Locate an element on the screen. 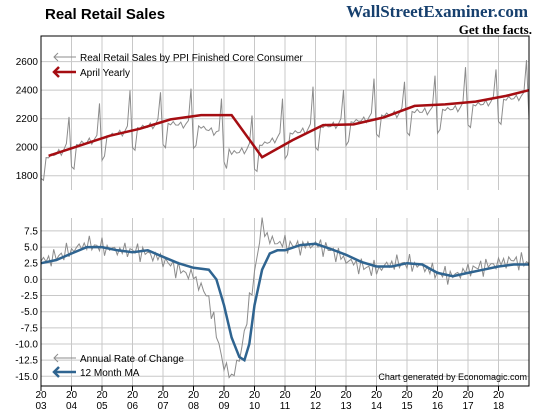 Image resolution: width=550 pixels, height=415 pixels. top-y-tick-label: 2600 is located at coordinates (27, 62).